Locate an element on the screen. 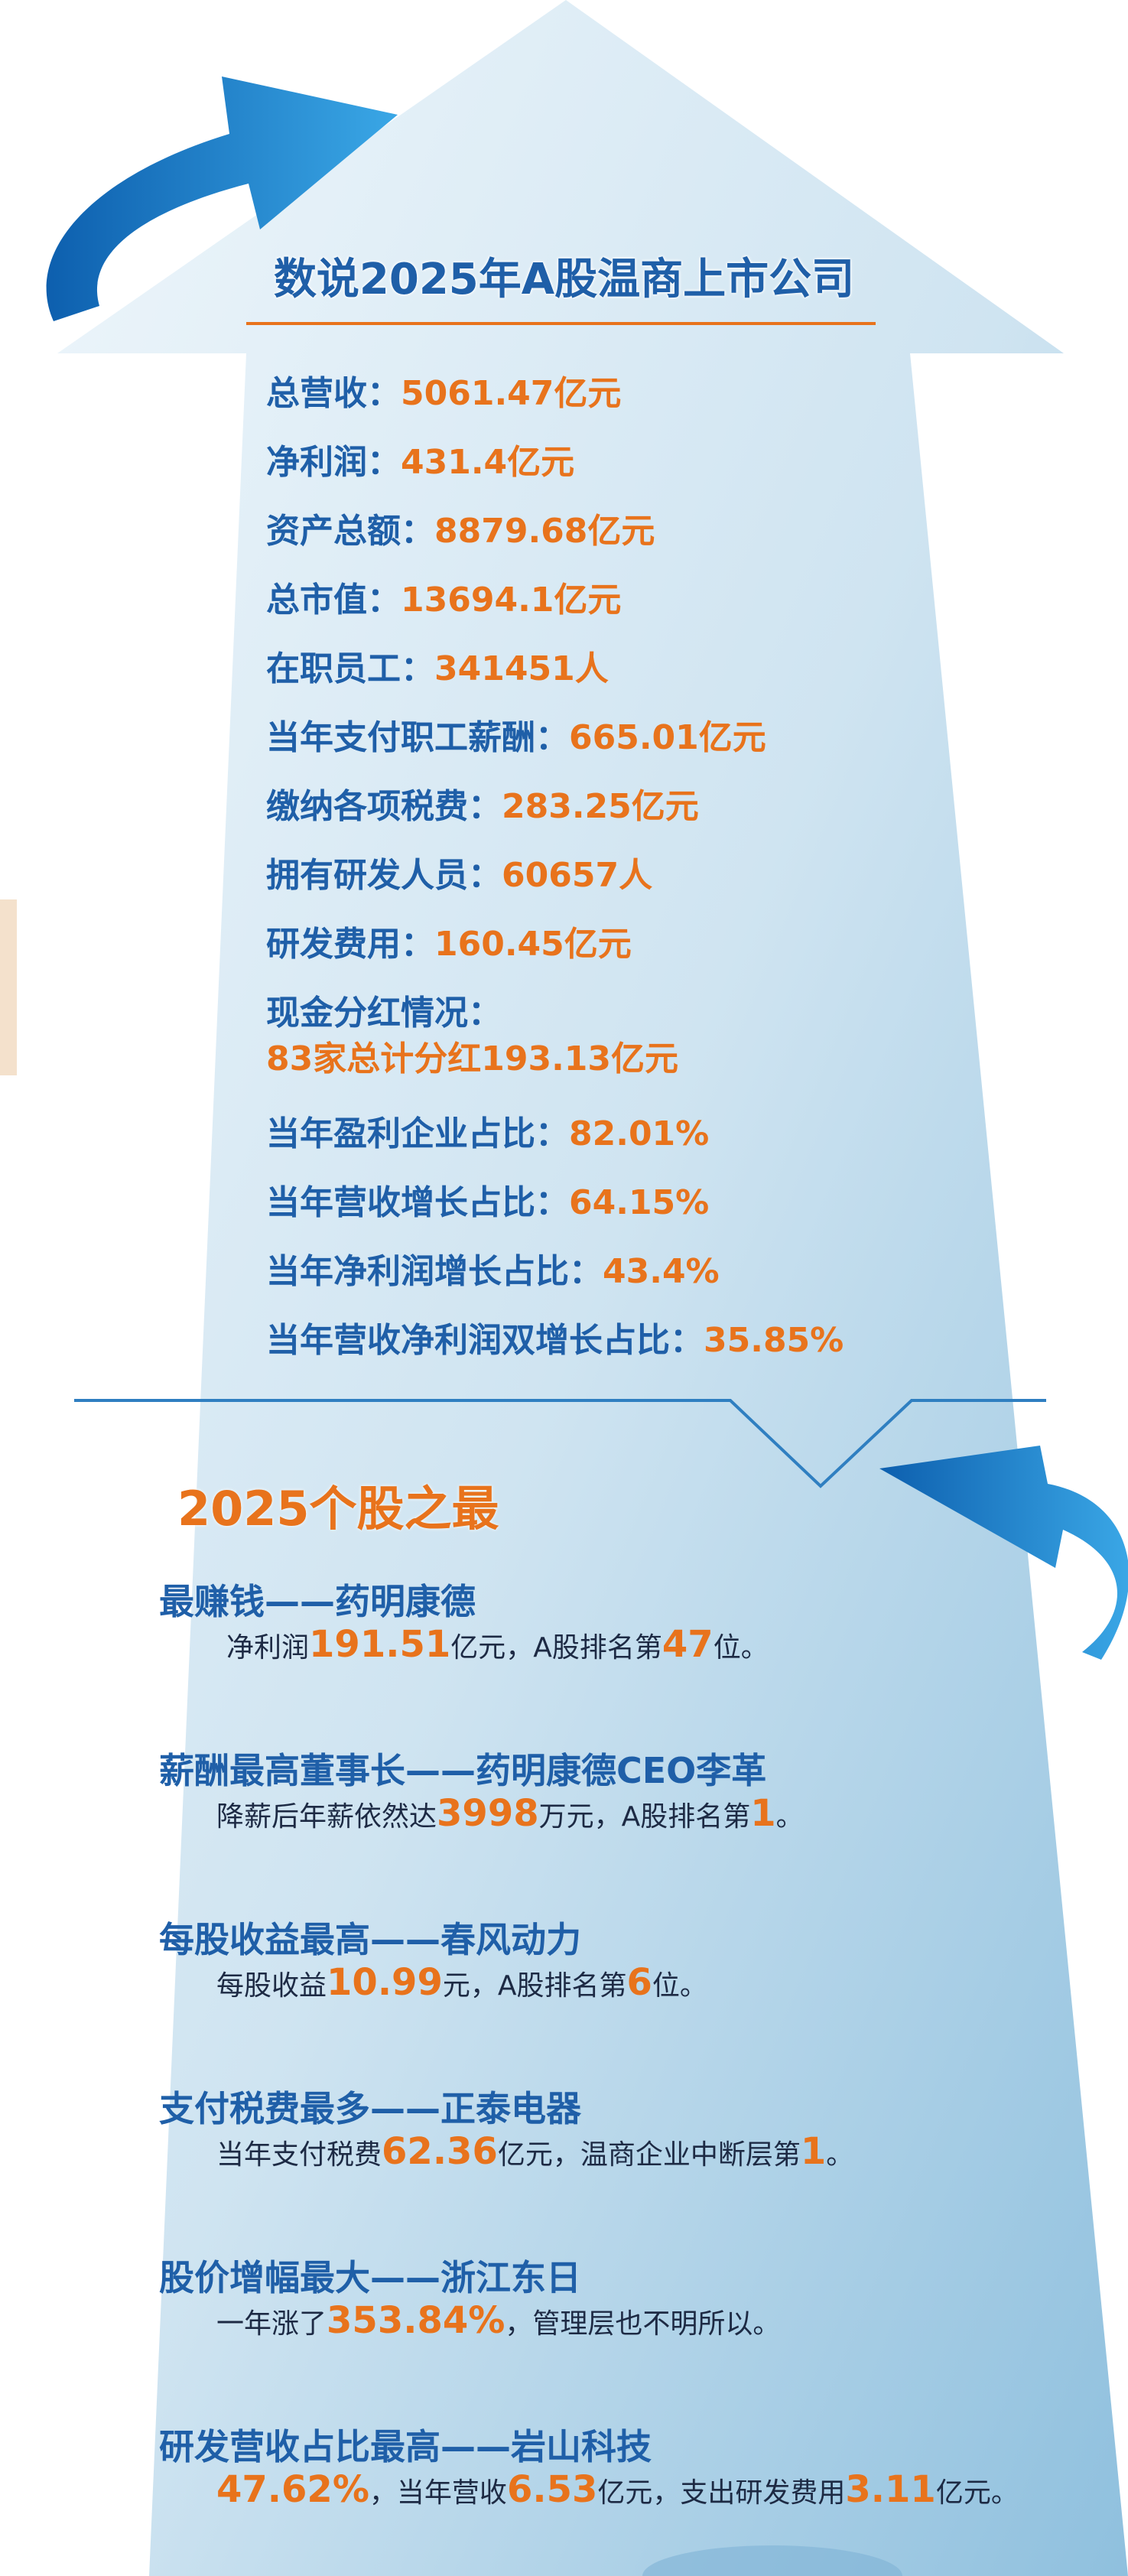 This screenshot has height=2576, width=1128. record-line: 每股收益10.99元，A股排名第6位。 is located at coordinates (462, 1982).